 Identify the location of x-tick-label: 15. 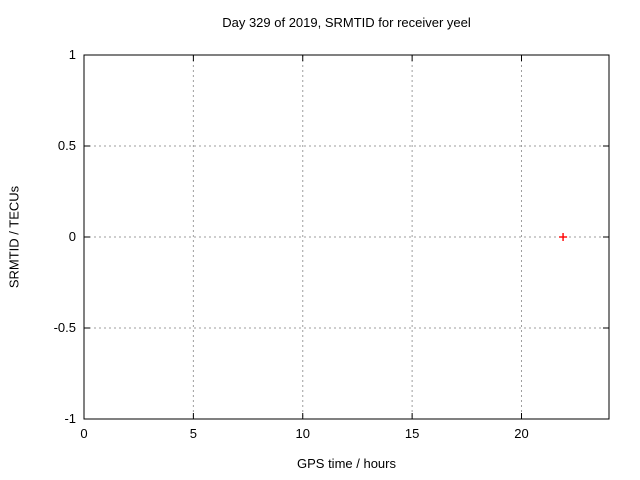
(412, 433).